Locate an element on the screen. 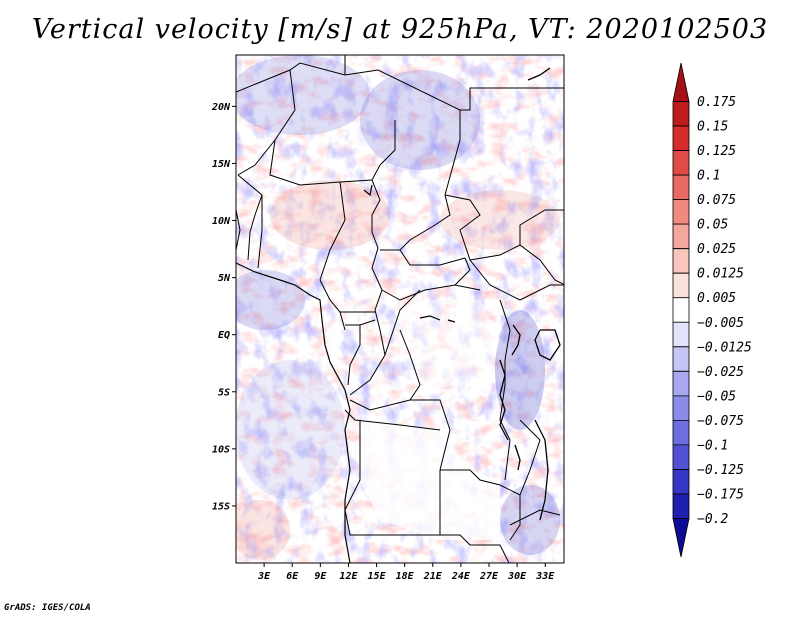 The height and width of the screenshot is (618, 800). longitude-axis: 3E 6E 9E 12E 15E 18E 21E 24E 27E 30E 33E is located at coordinates (406, 572).